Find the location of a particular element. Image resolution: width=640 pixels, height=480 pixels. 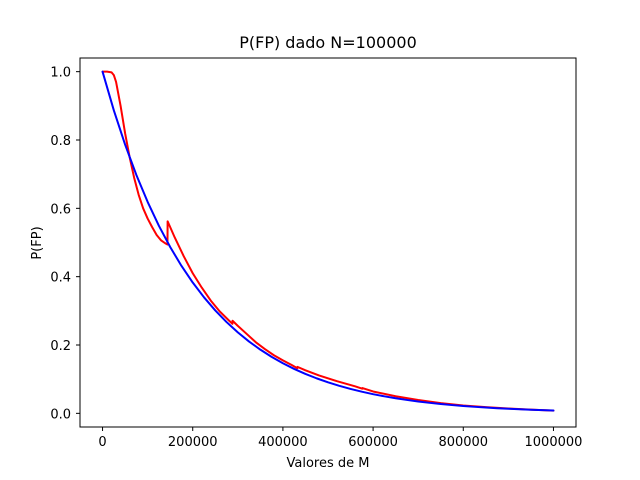

y-tick-label: 0.0 is located at coordinates (60, 414).